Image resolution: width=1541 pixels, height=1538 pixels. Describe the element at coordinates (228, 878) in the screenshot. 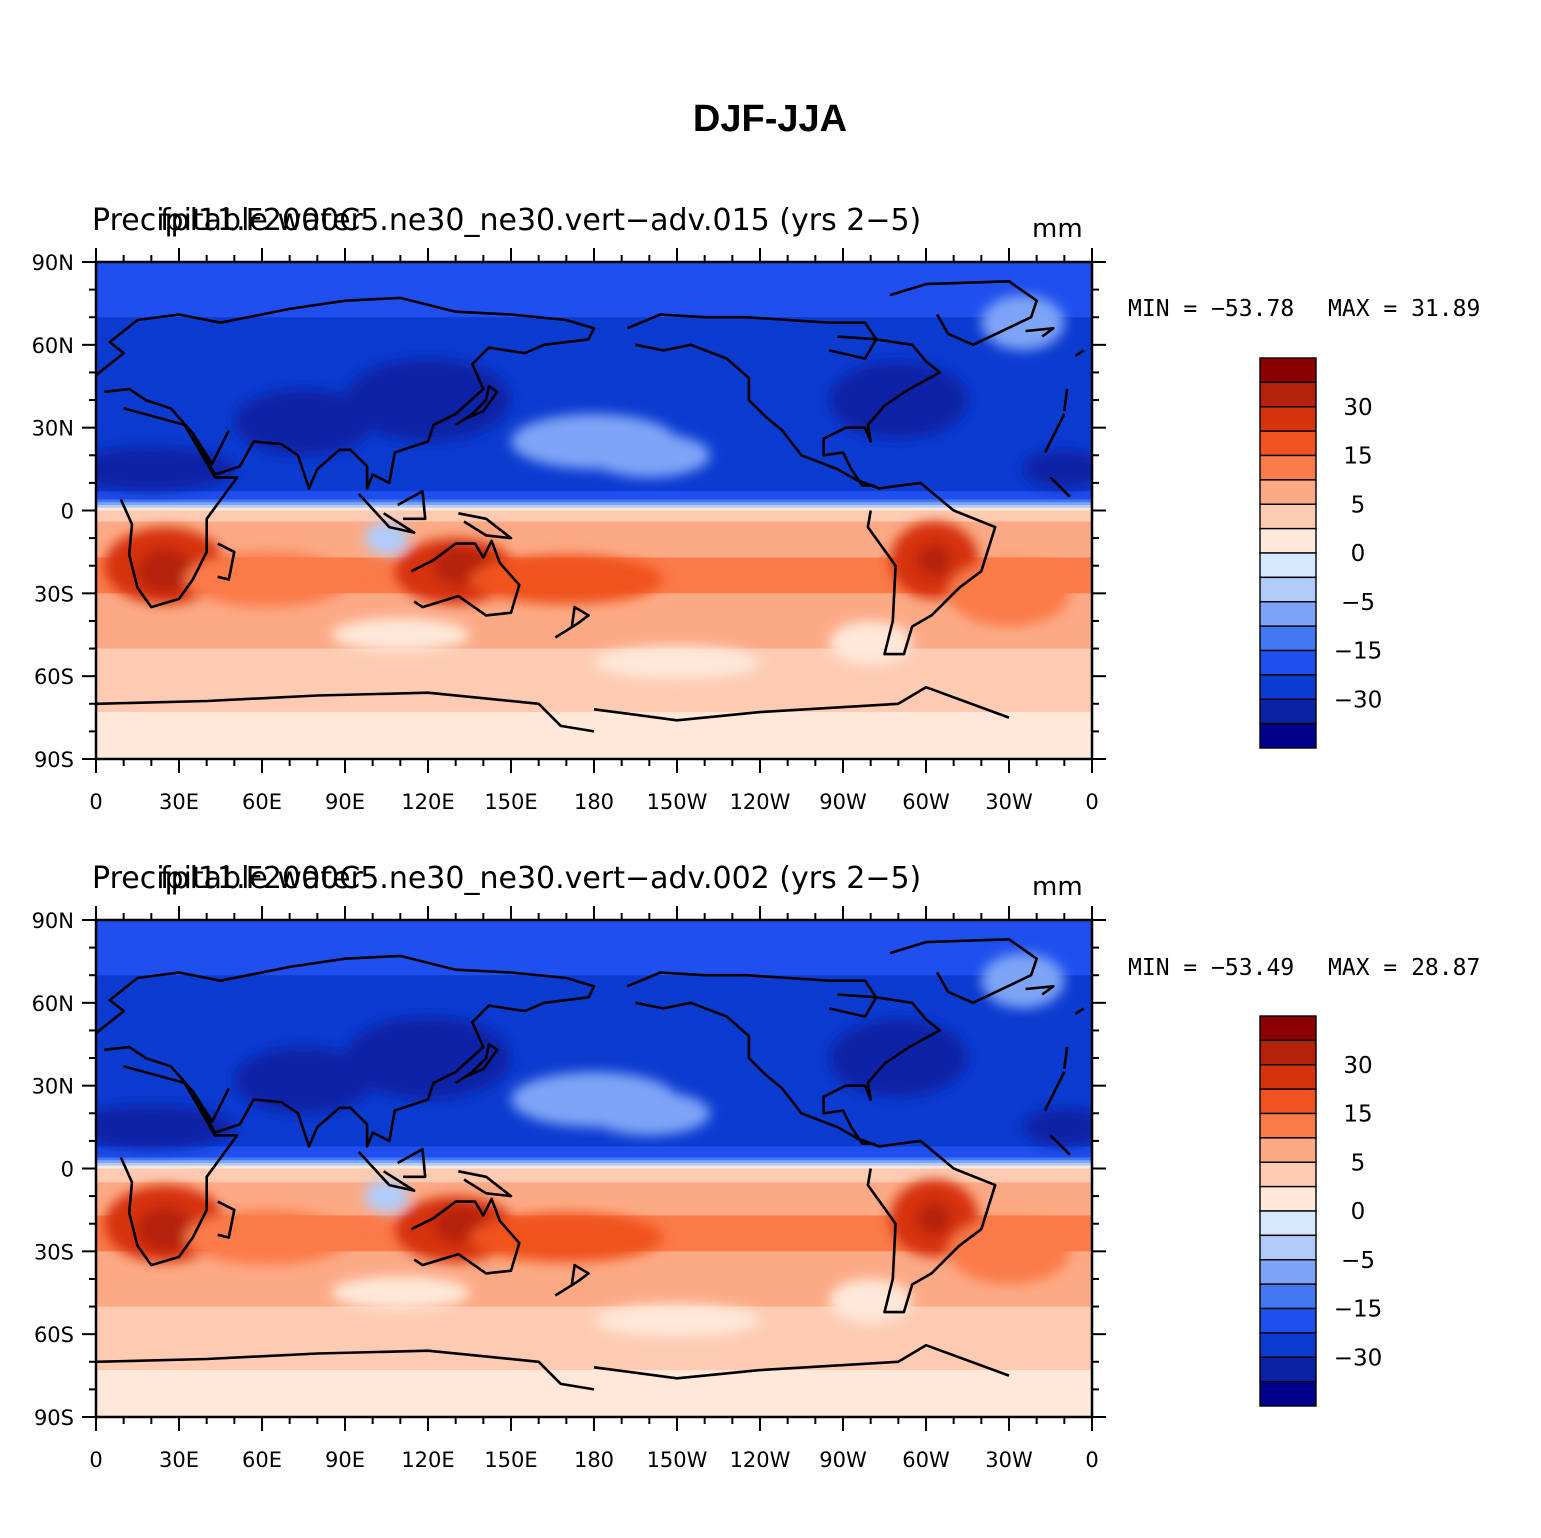

I see `panel-2-variable-title: Precipitable water` at that location.